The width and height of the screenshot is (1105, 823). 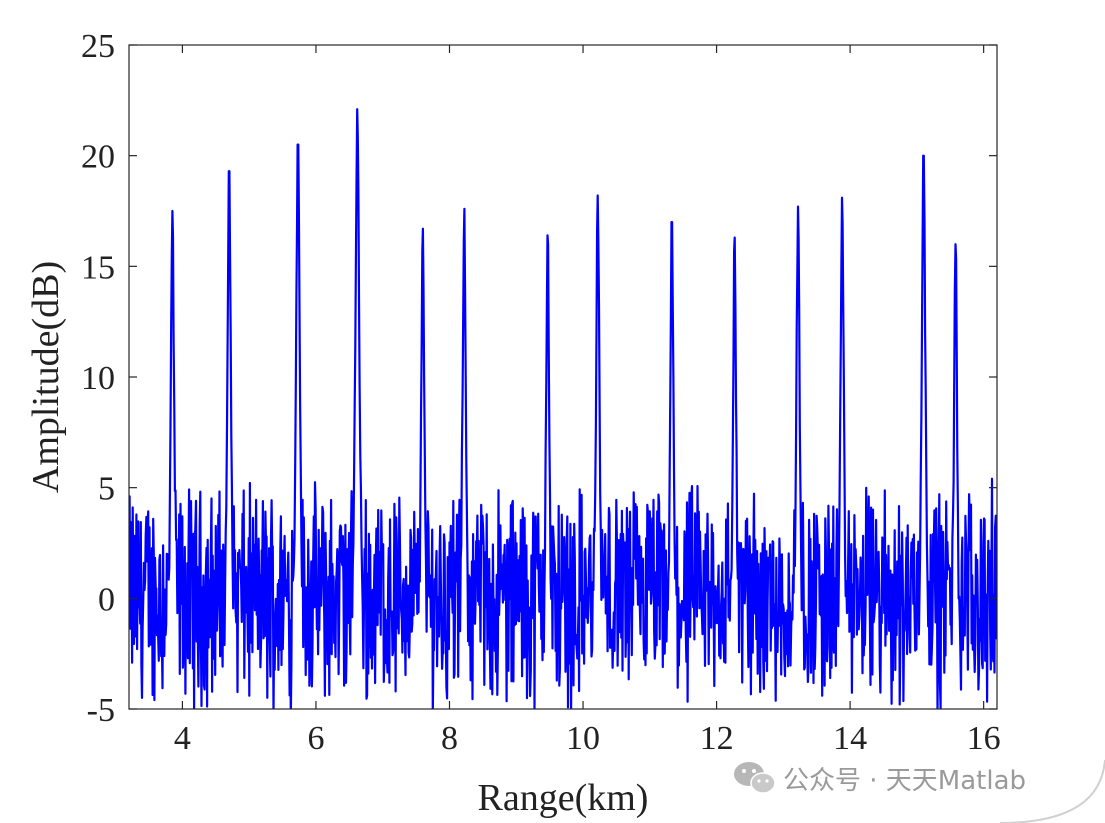 What do you see at coordinates (106, 599) in the screenshot?
I see `y-tick-label: 0` at bounding box center [106, 599].